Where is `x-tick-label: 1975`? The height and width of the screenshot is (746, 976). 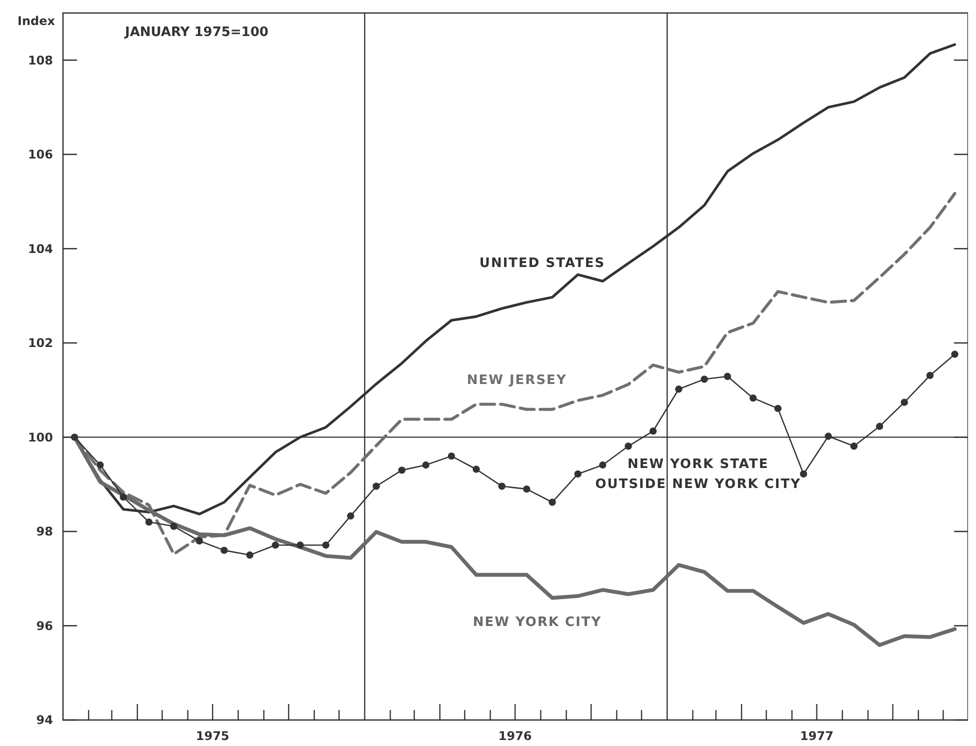 x-tick-label: 1975 is located at coordinates (213, 736).